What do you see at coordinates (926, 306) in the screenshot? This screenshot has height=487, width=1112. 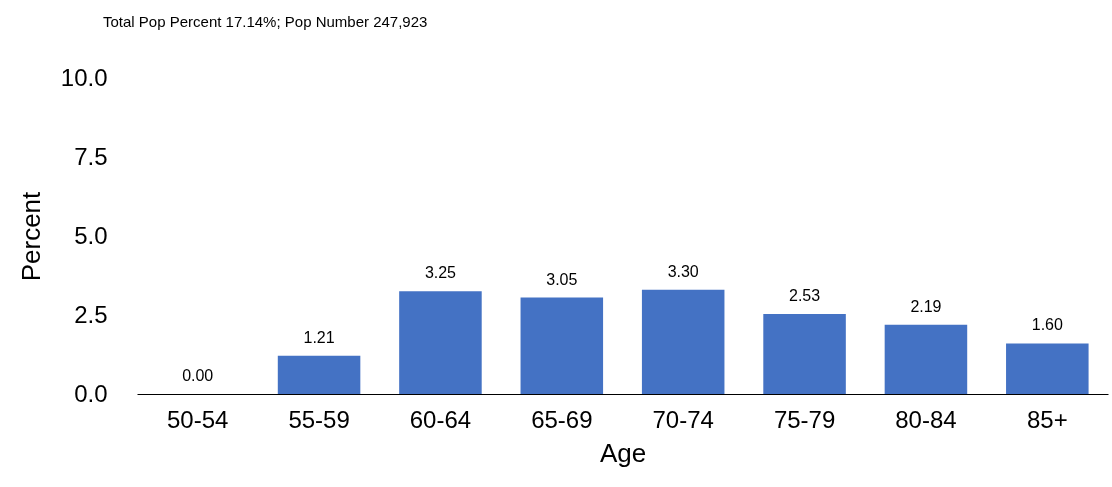 I see `data-label: 2.19` at bounding box center [926, 306].